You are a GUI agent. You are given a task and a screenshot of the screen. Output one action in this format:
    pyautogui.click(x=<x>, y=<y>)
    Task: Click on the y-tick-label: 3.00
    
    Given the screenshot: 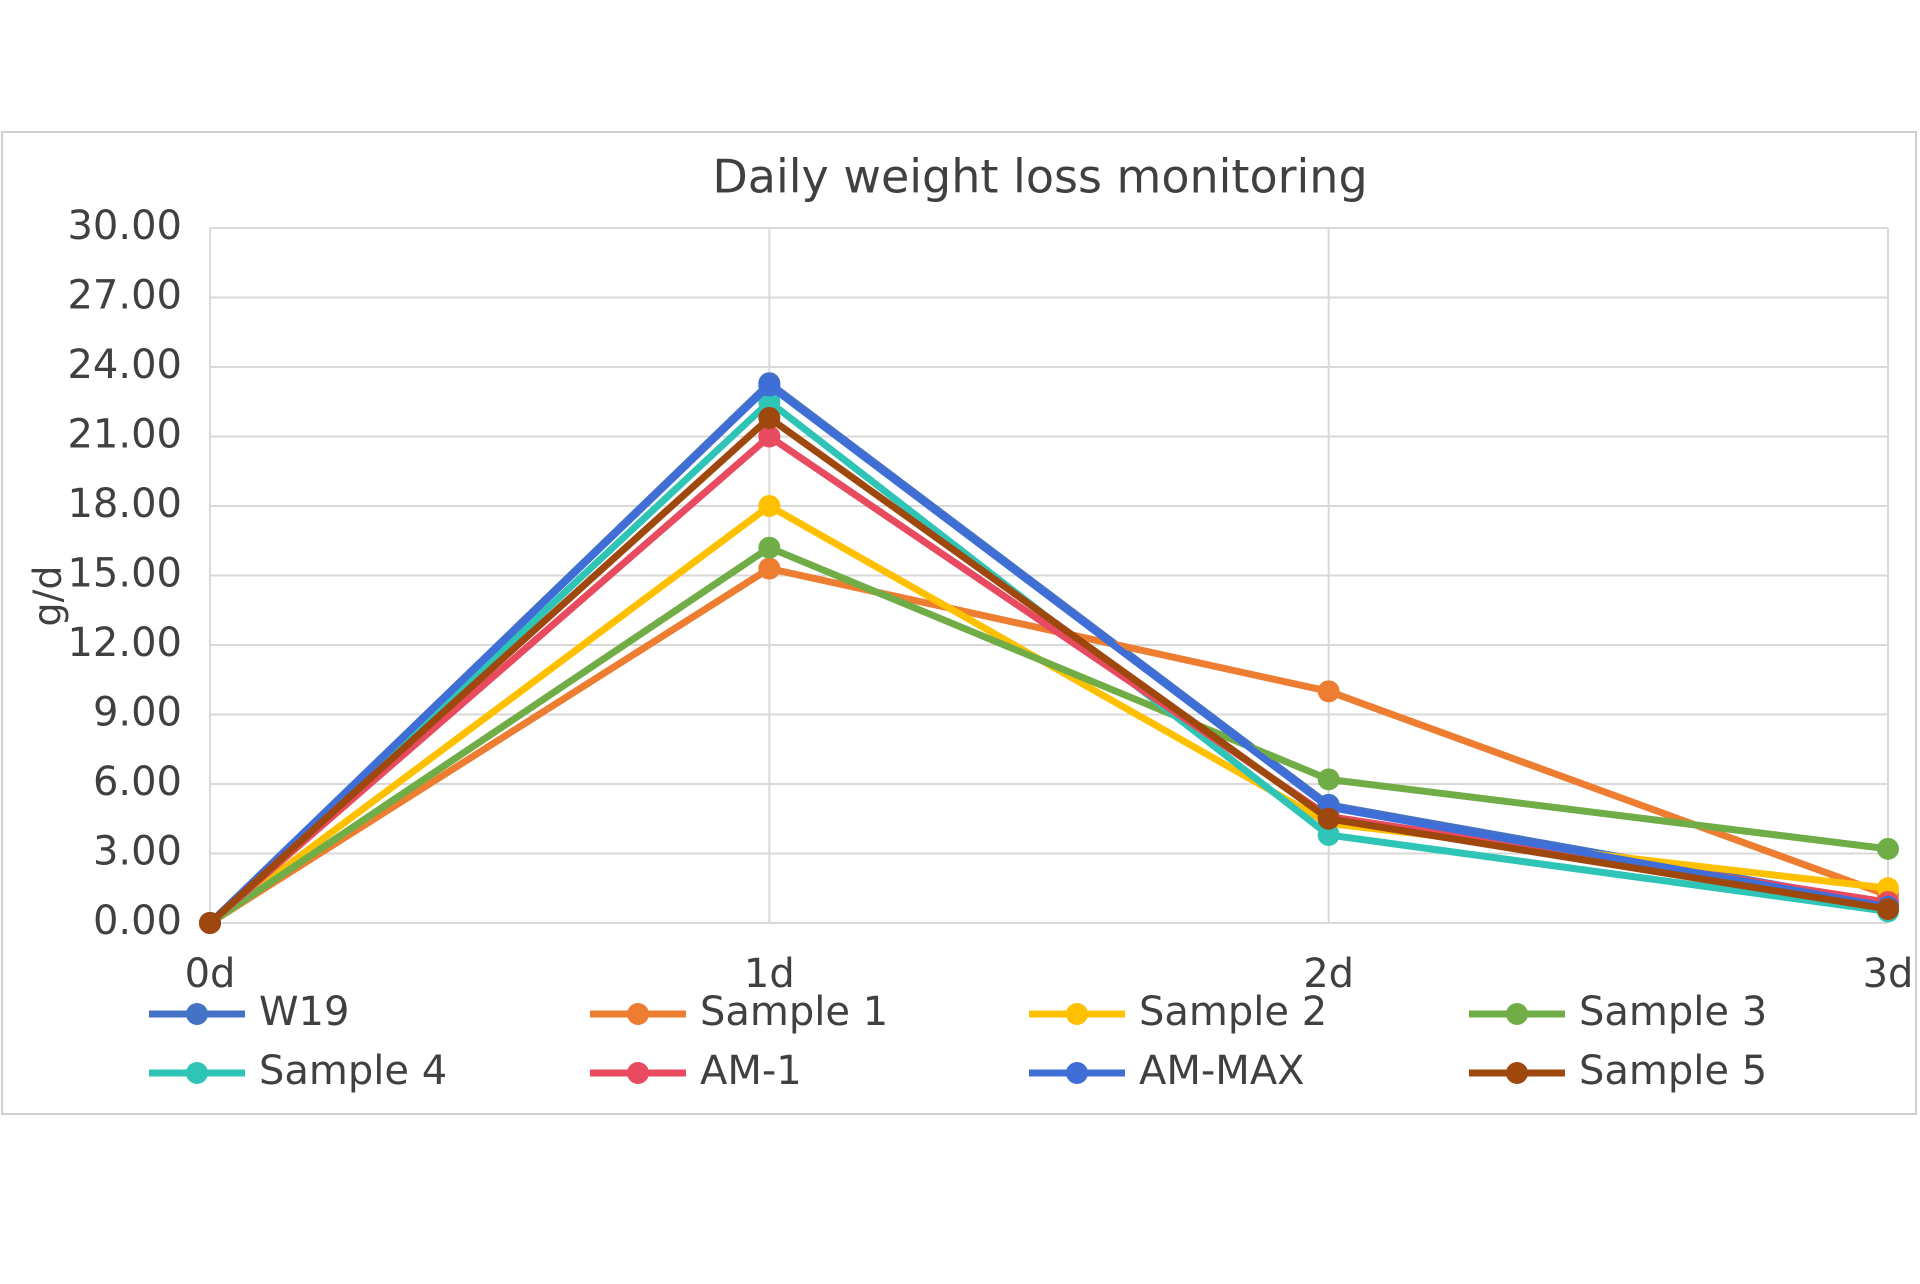 What is the action you would take?
    pyautogui.click(x=137, y=852)
    